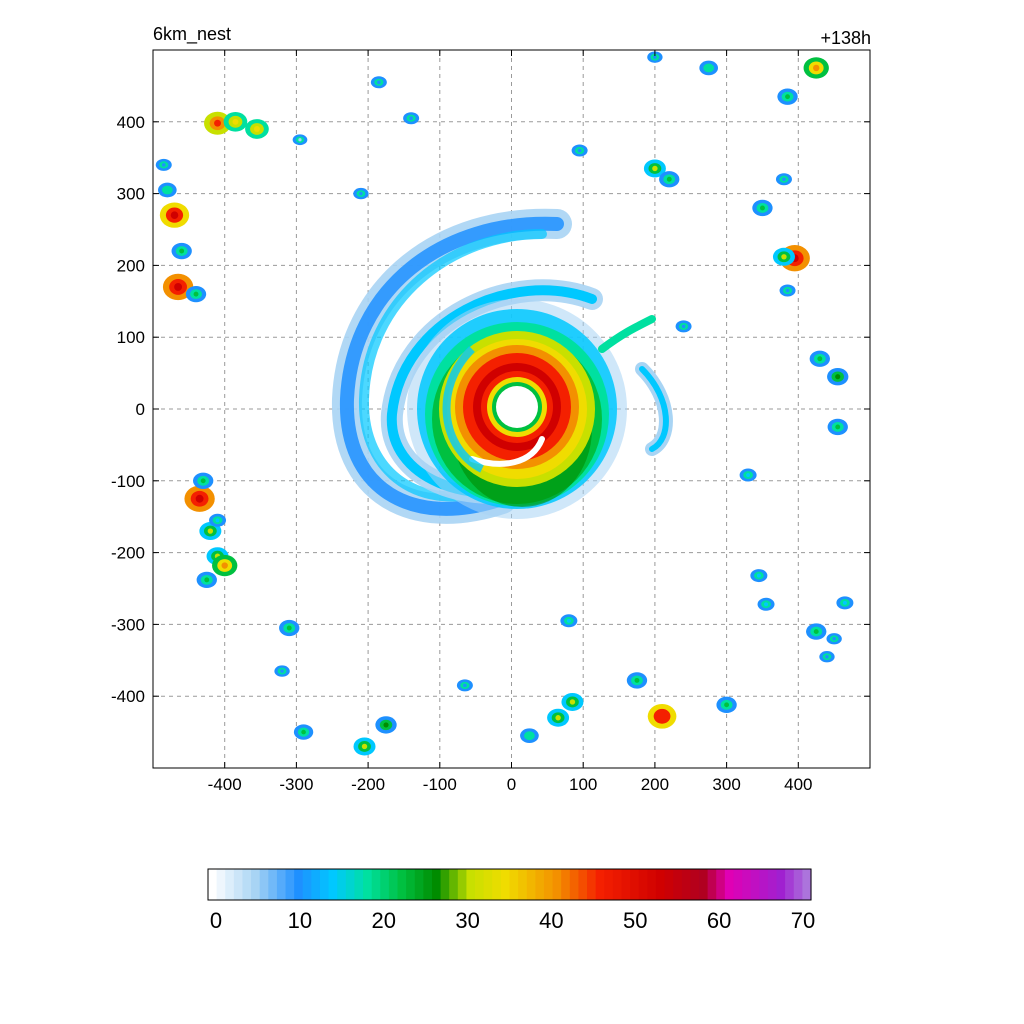 The height and width of the screenshot is (1024, 1024). Describe the element at coordinates (383, 920) in the screenshot. I see `colorbar-tick-label: 20` at that location.